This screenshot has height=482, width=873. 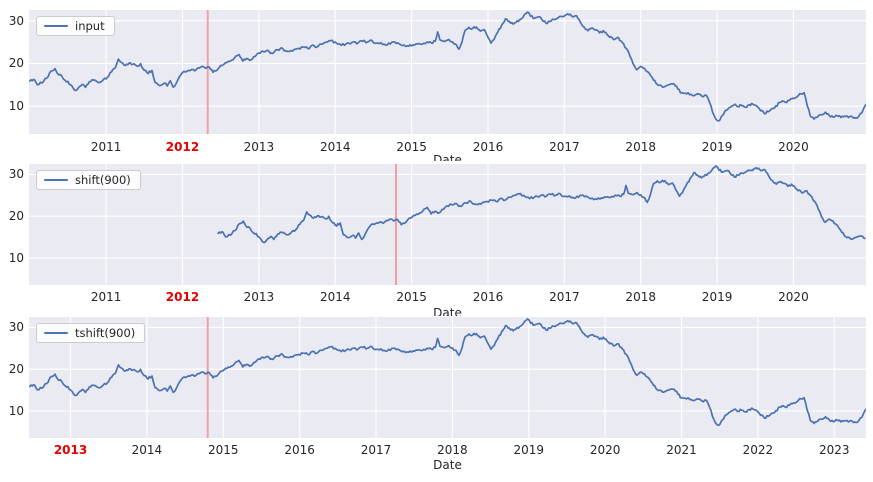 What do you see at coordinates (447, 465) in the screenshot?
I see `x-axis-label: Date` at bounding box center [447, 465].